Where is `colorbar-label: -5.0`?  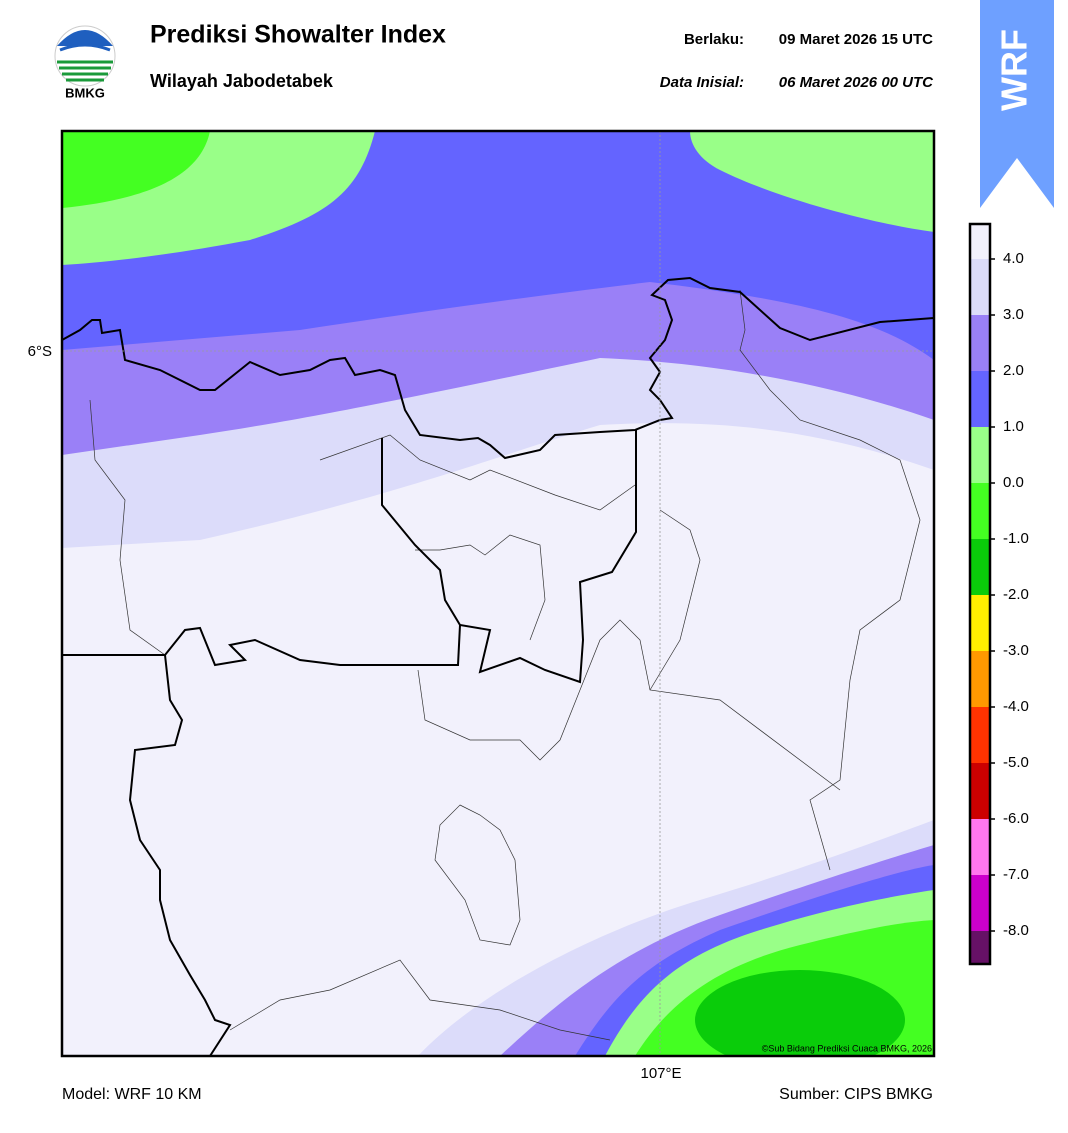 colorbar-label: -5.0 is located at coordinates (1016, 762).